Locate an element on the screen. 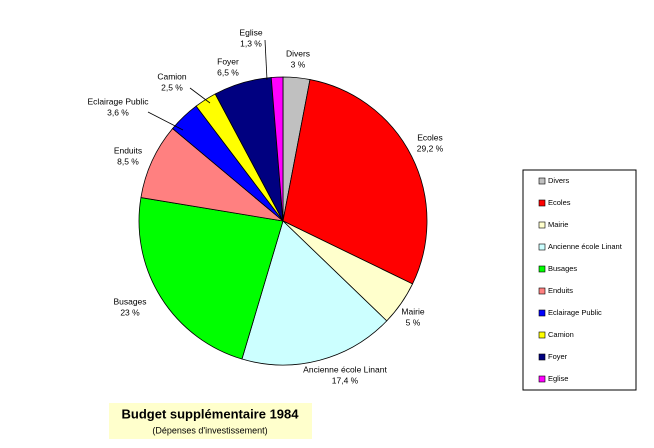 This screenshot has width=654, height=448. legend-label: Eglise is located at coordinates (558, 378).